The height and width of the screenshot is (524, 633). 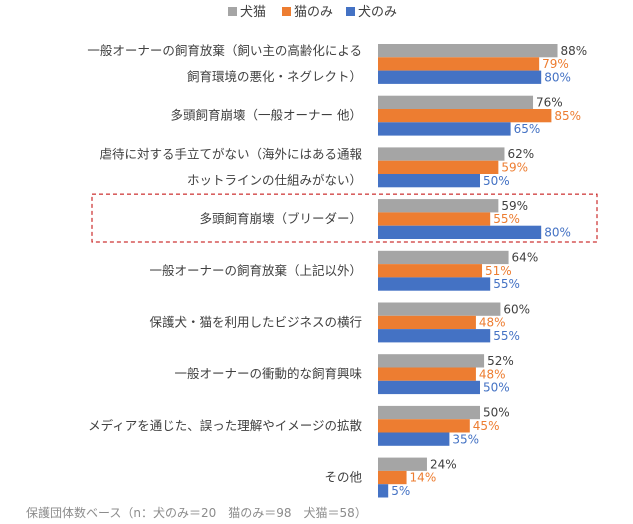 What do you see at coordinates (268, 373) in the screenshot?
I see `category-label: 一般オーナーの衝動的な飼育興味` at bounding box center [268, 373].